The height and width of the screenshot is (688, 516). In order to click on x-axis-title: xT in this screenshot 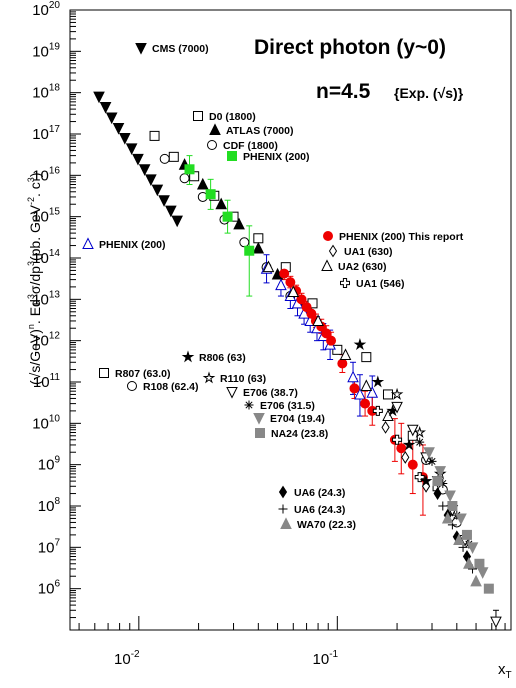, I will do `click(505, 671)`.